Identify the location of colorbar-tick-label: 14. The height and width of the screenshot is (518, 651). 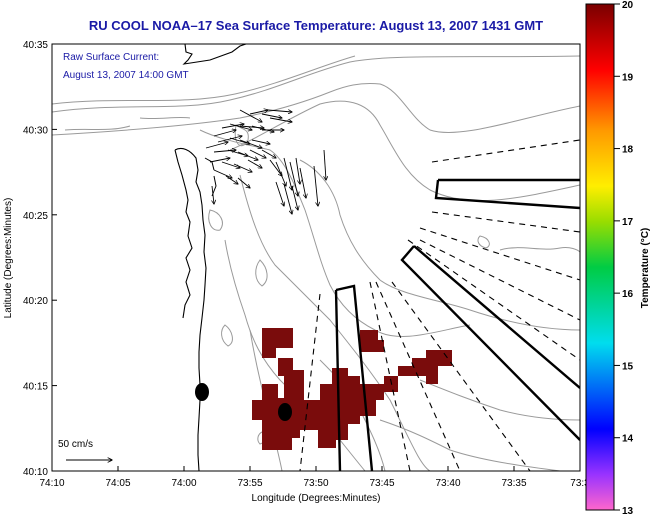
(628, 439).